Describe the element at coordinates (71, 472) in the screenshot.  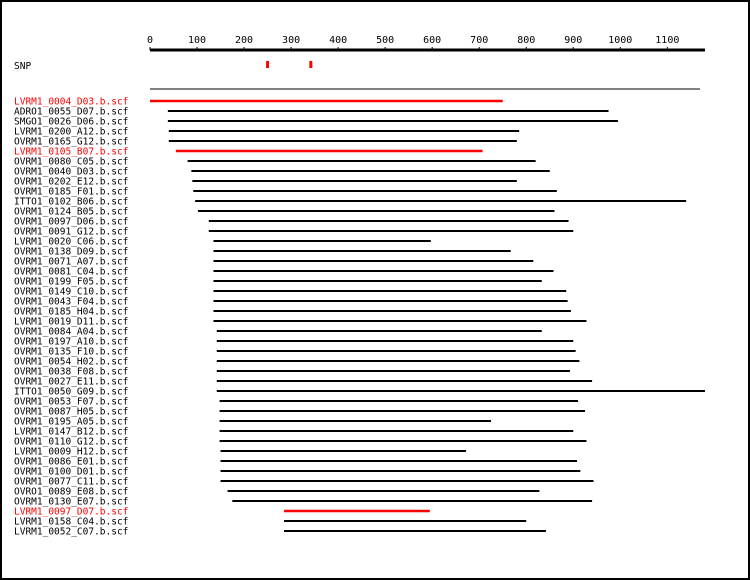
I see `read-name: OVRM1_0100_D01.b.scf` at that location.